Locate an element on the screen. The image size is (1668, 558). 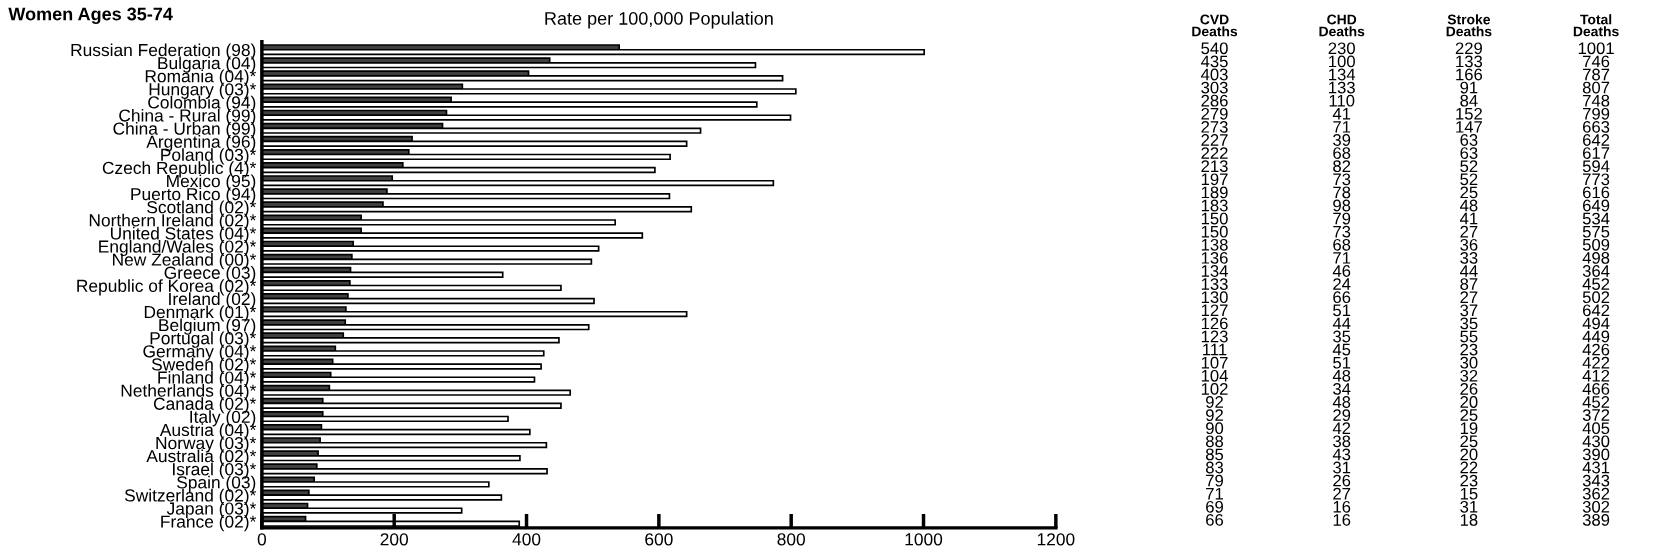
data-label: 102 is located at coordinates (1214, 388).